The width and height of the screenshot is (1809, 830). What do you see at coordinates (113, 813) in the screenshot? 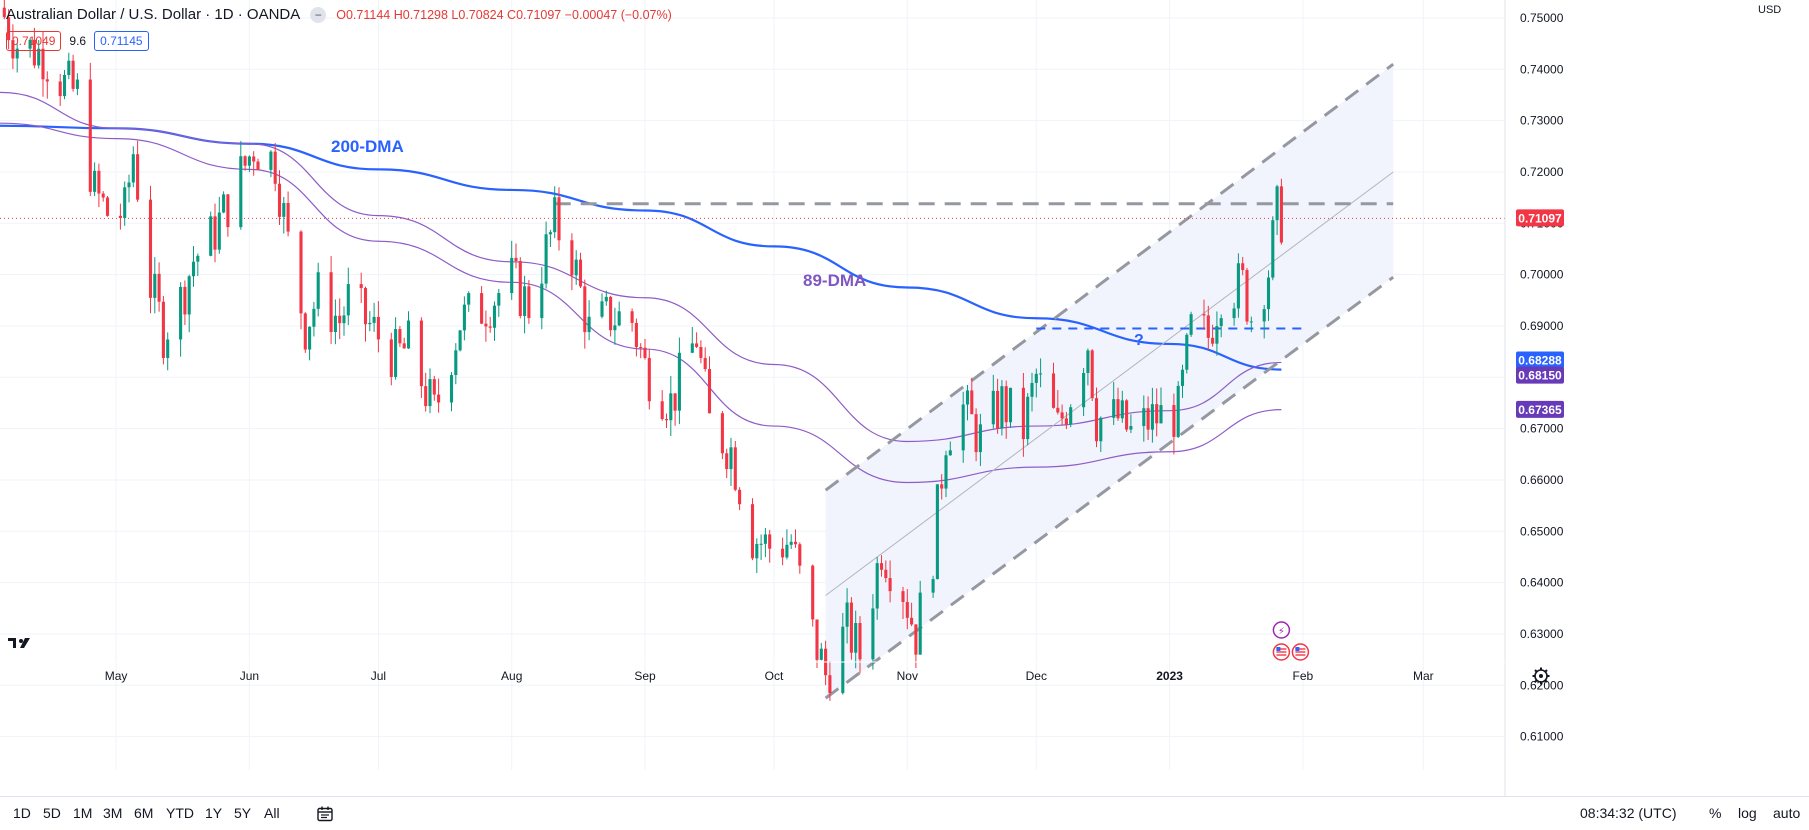
I see `range-button-3m: 3M` at bounding box center [113, 813].